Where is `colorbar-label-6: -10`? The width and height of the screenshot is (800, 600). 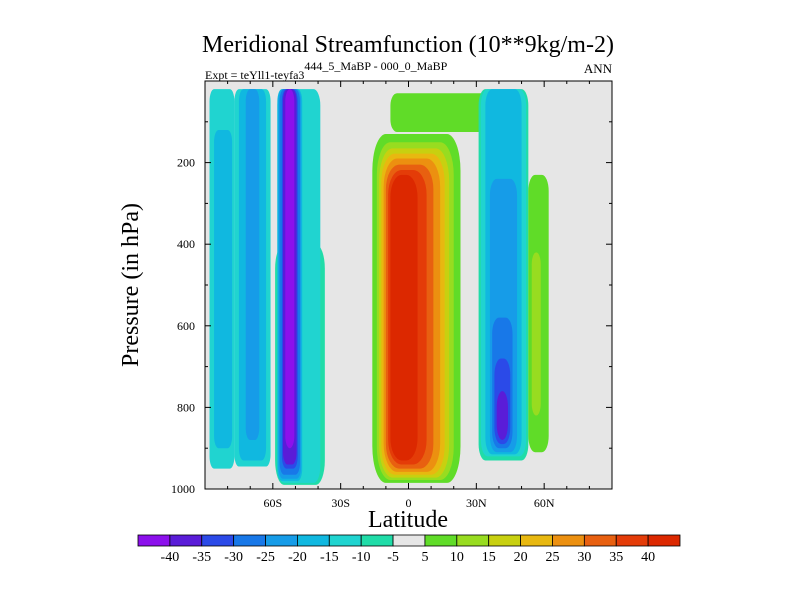 colorbar-label-6: -10 is located at coordinates (361, 557).